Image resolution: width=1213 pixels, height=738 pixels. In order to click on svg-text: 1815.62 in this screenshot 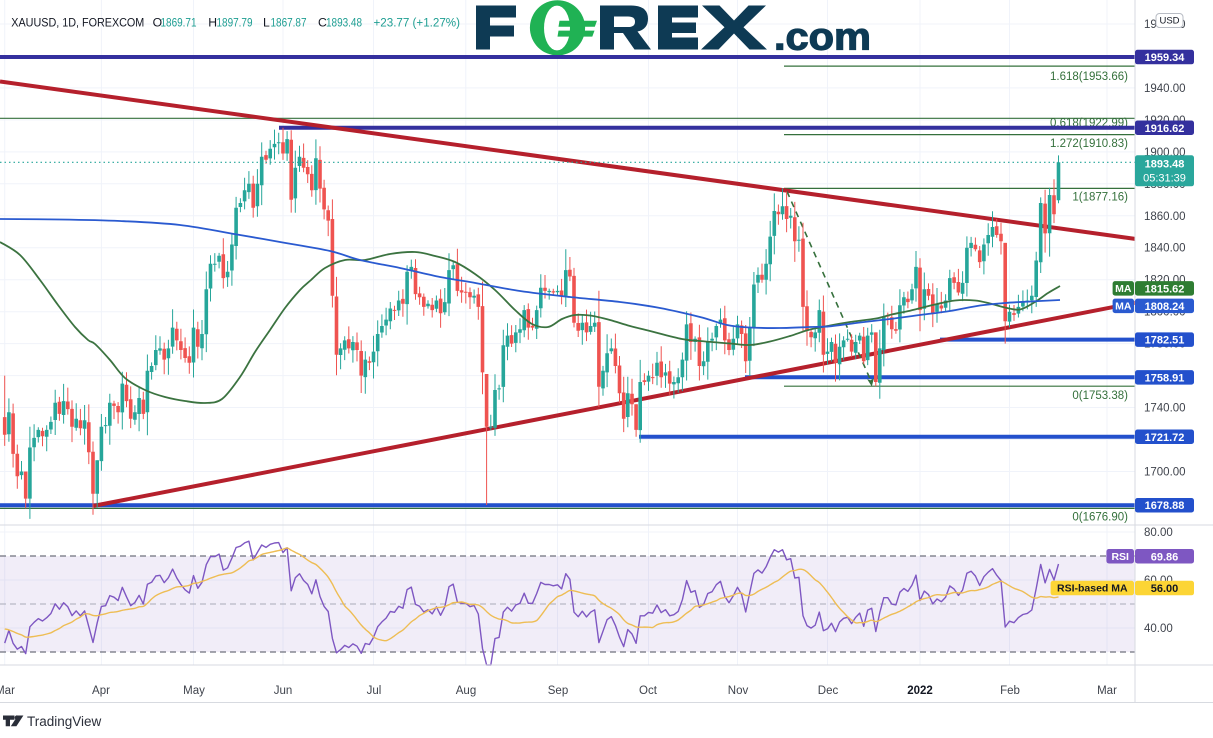, I will do `click(1165, 289)`.